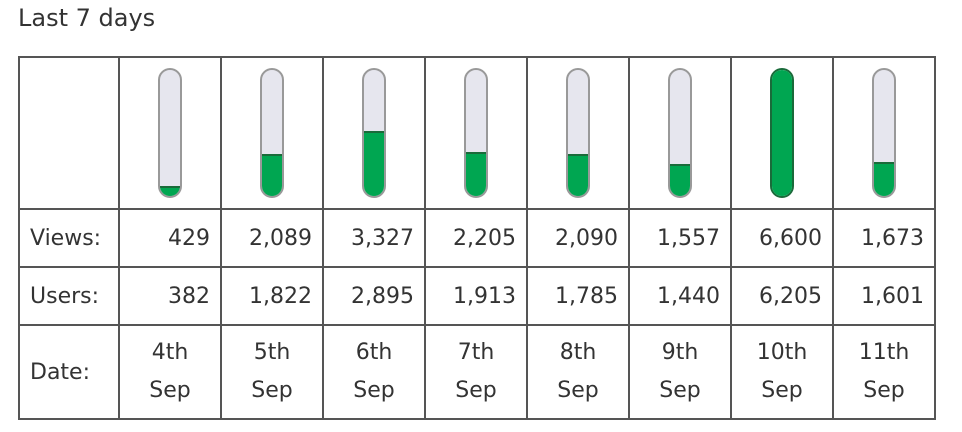 The image size is (962, 432). Describe the element at coordinates (170, 238) in the screenshot. I see `views-value: 429` at that location.